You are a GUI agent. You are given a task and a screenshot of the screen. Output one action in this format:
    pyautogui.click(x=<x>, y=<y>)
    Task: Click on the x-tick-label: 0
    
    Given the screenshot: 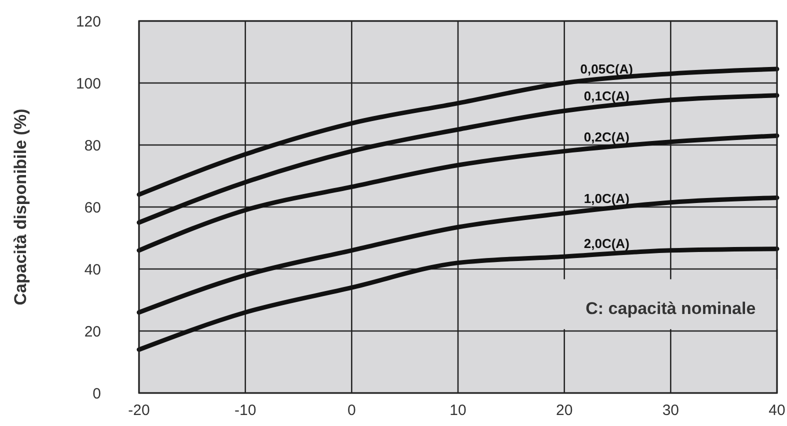 What is the action you would take?
    pyautogui.click(x=351, y=410)
    